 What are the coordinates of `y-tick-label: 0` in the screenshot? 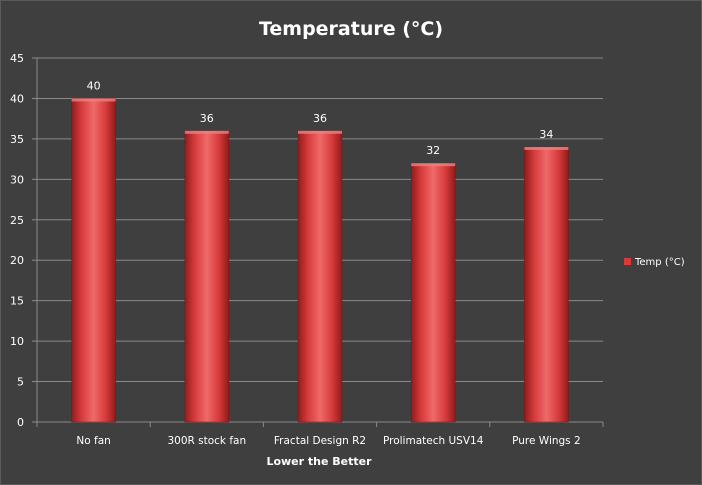 It's located at (20, 422).